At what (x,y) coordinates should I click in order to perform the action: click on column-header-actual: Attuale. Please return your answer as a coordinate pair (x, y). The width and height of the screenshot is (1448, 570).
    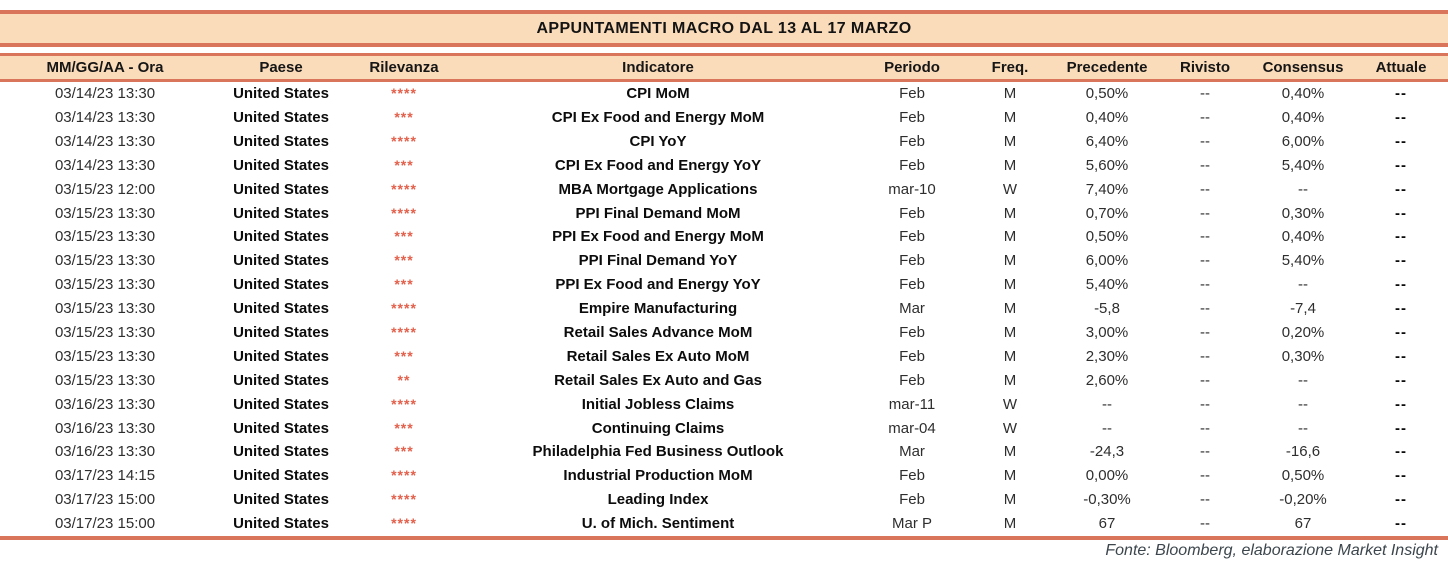
    Looking at the image, I should click on (1401, 67).